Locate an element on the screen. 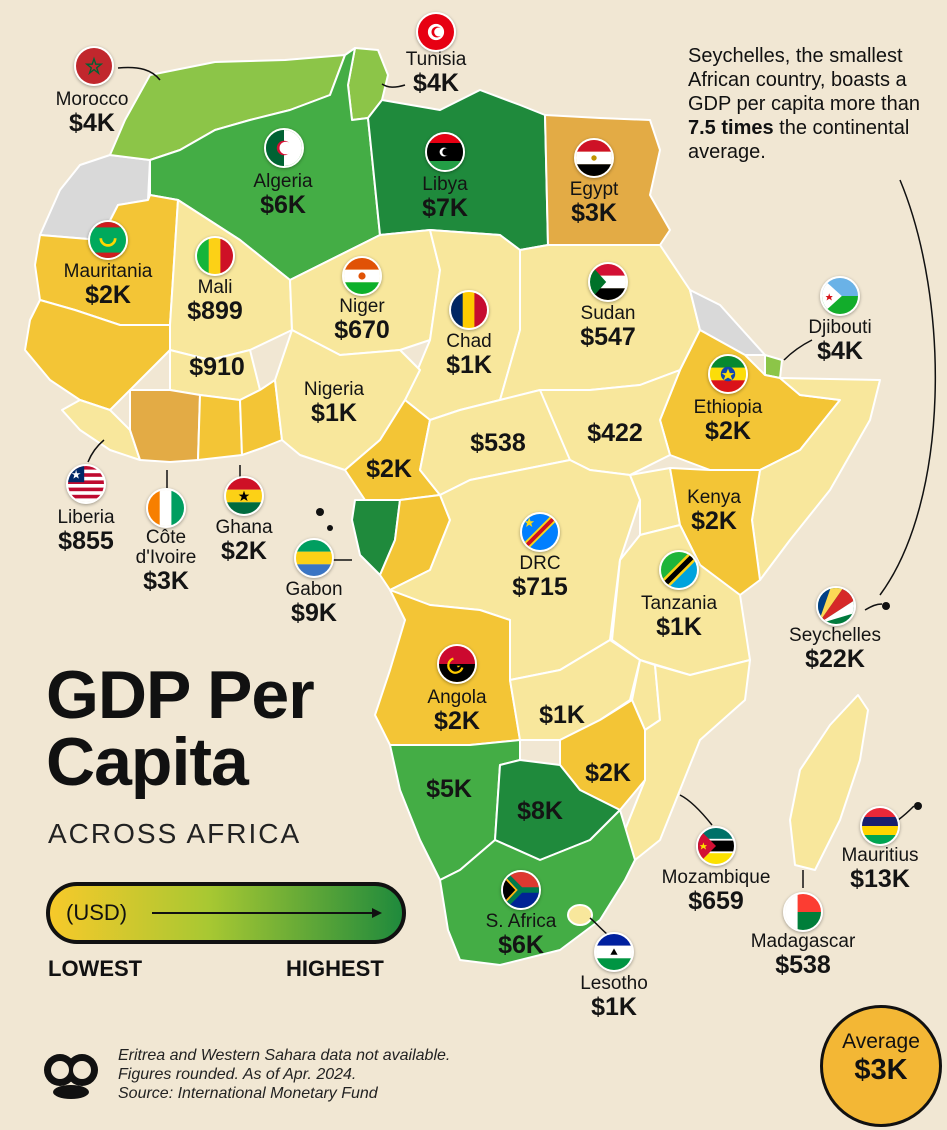  drc-flag is located at coordinates (540, 532).